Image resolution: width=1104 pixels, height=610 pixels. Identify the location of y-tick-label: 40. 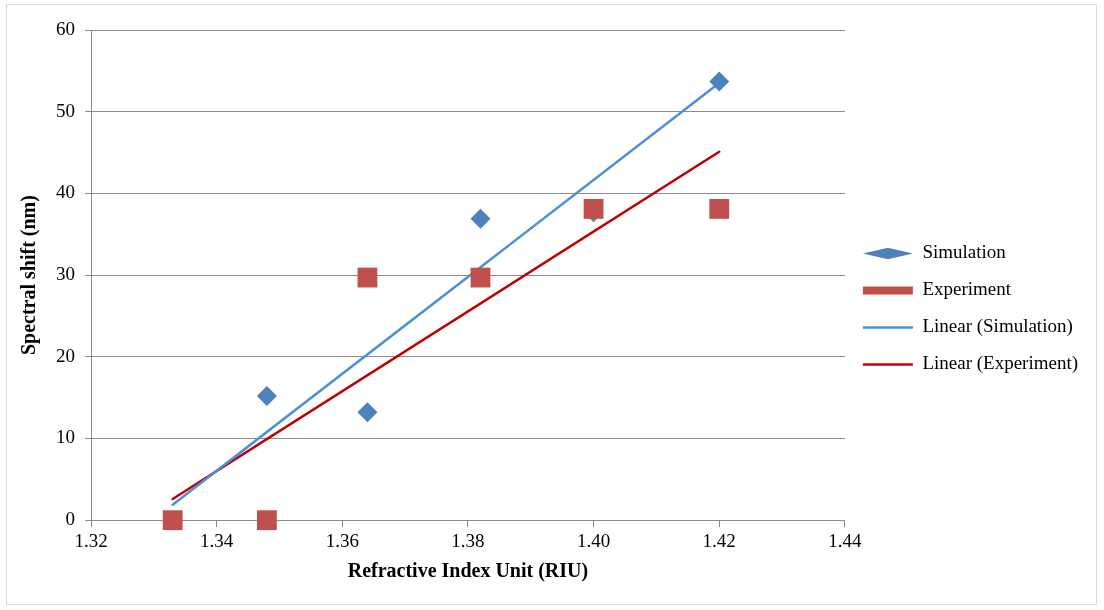
(65, 192).